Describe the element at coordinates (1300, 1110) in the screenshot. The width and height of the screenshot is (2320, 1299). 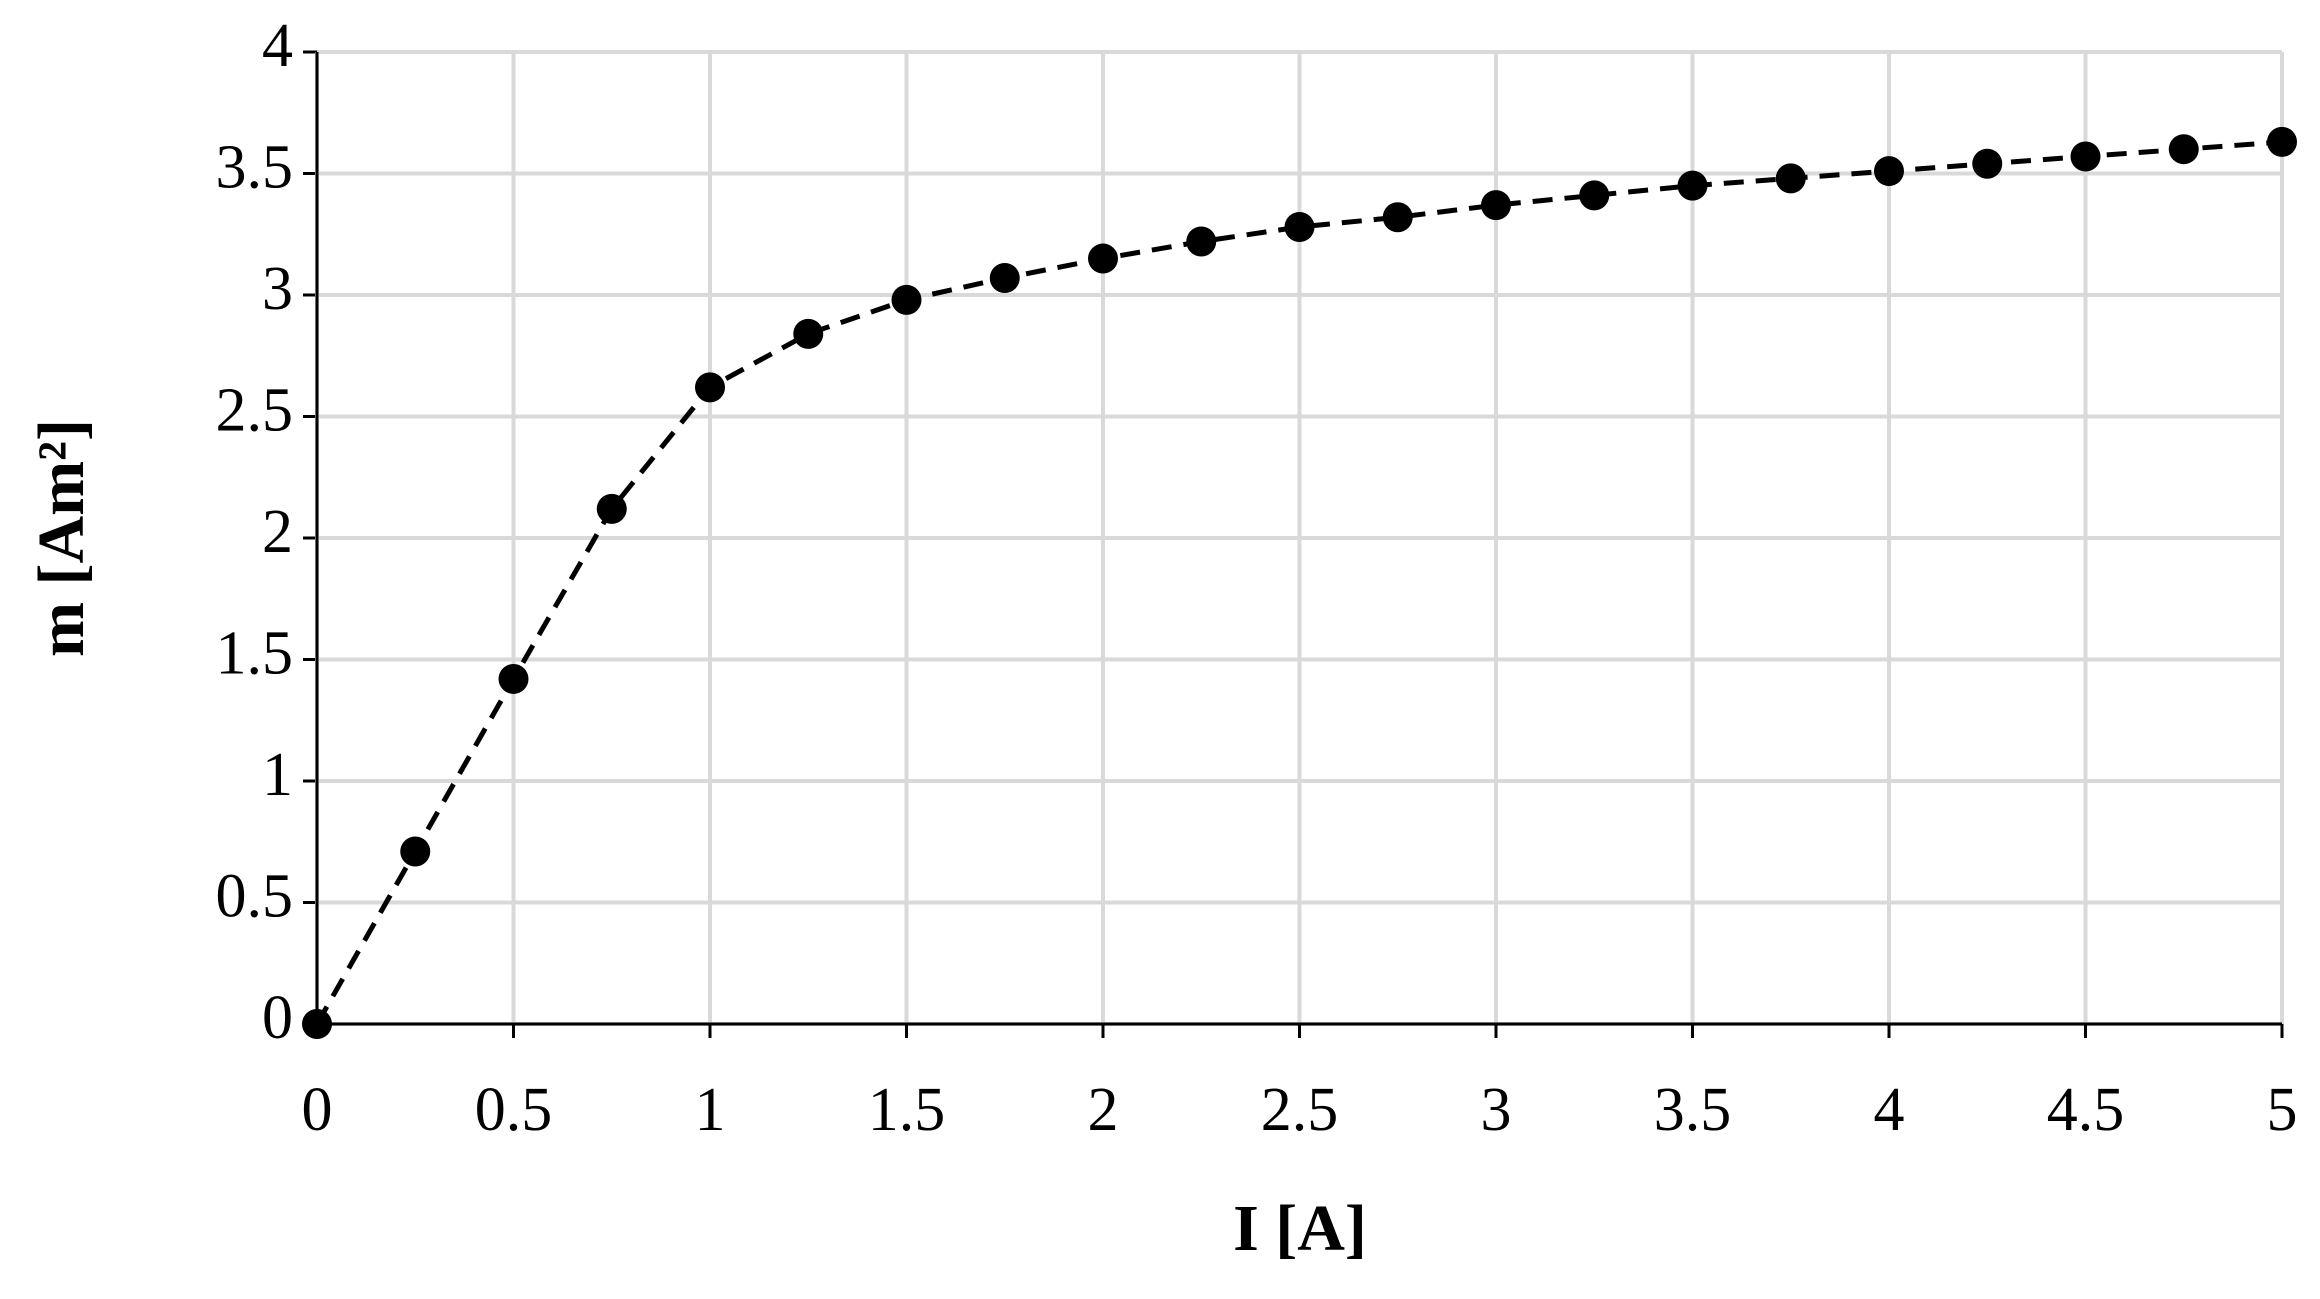
I see `x-tick-label: 2.5` at that location.